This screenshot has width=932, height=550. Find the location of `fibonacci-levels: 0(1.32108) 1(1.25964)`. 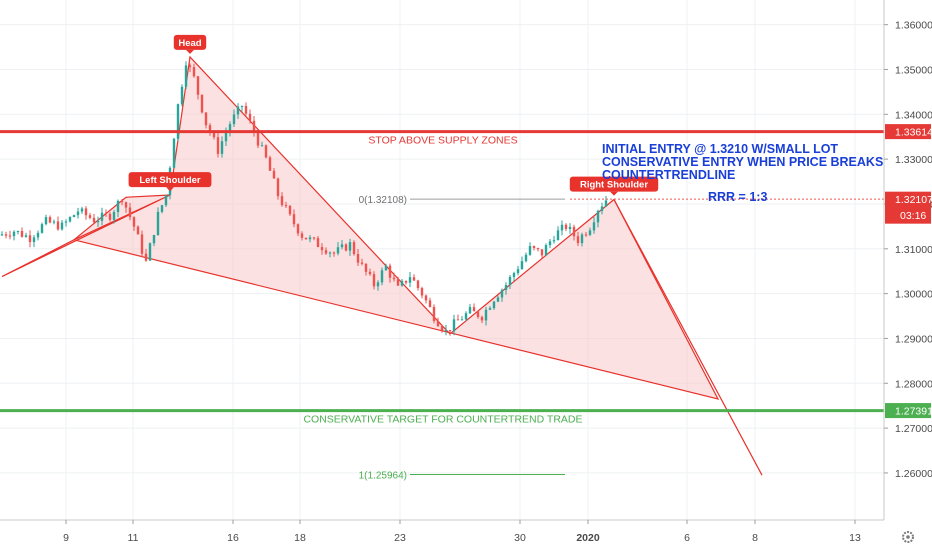

fibonacci-levels: 0(1.32108) 1(1.25964) is located at coordinates (462, 338).